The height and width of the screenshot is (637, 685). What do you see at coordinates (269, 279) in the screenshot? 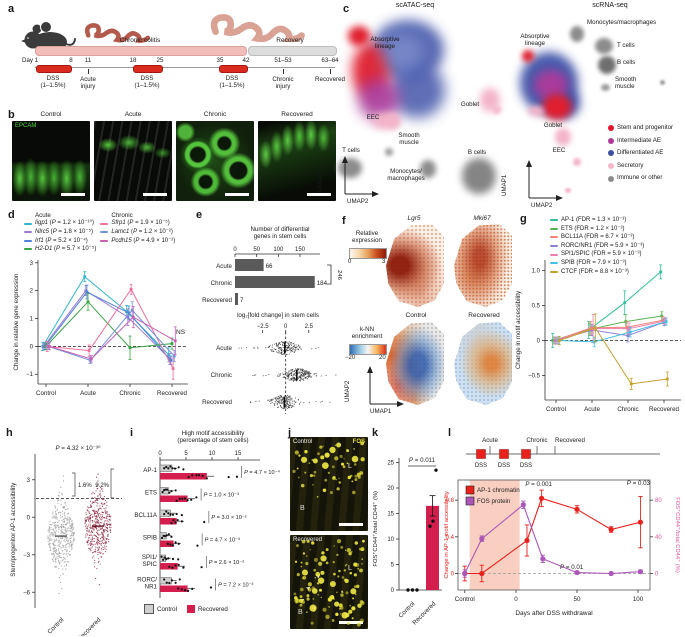
I see `deg-count-chart: 0 50 100 150 Acute 66 Chronic 184 Recovered 7 246` at bounding box center [269, 279].